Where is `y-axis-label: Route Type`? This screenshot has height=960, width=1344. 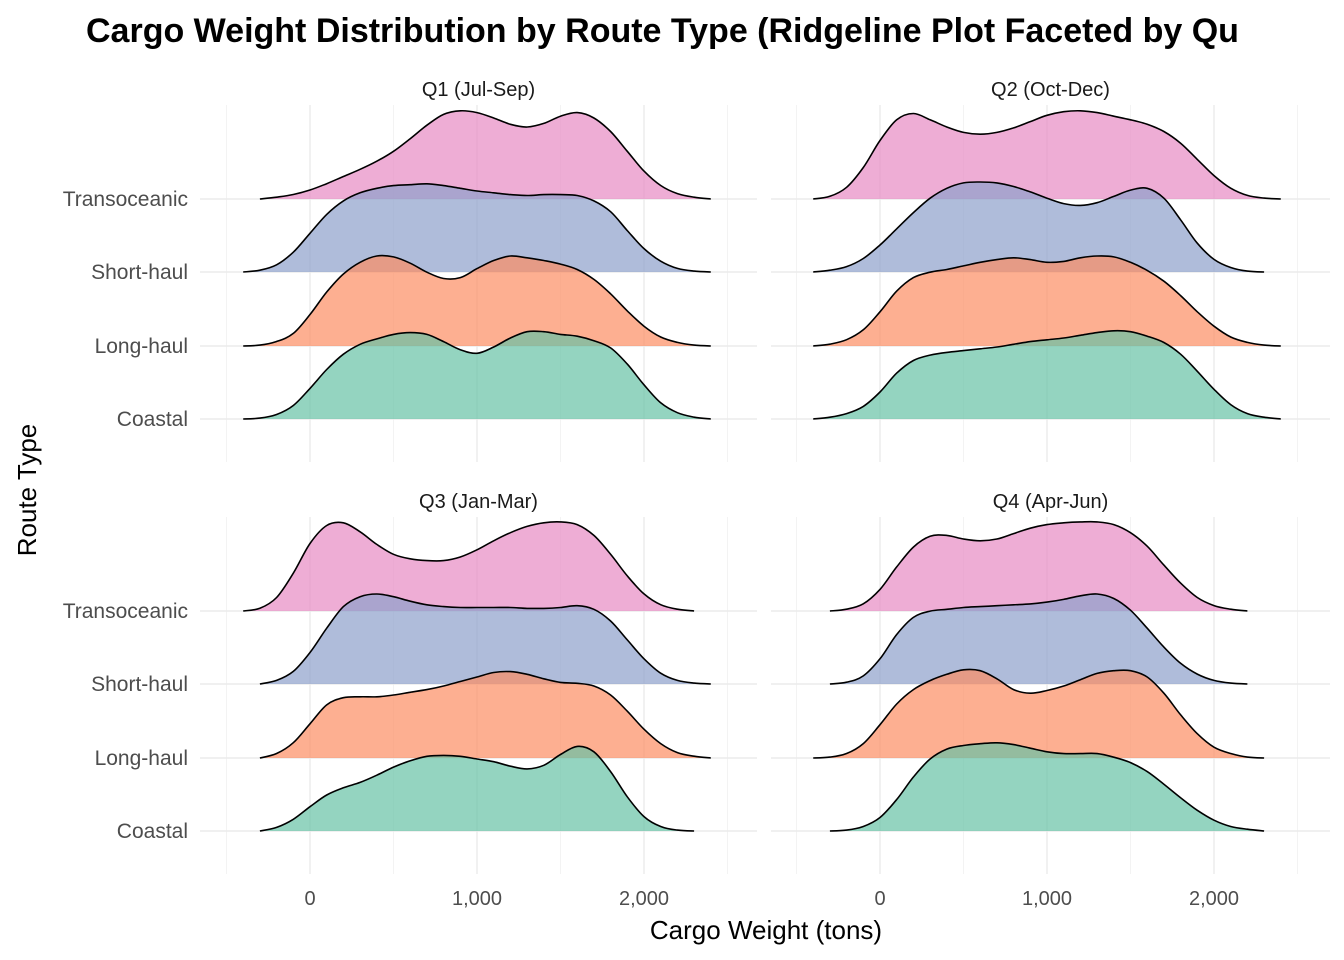 y-axis-label: Route Type is located at coordinates (27, 490).